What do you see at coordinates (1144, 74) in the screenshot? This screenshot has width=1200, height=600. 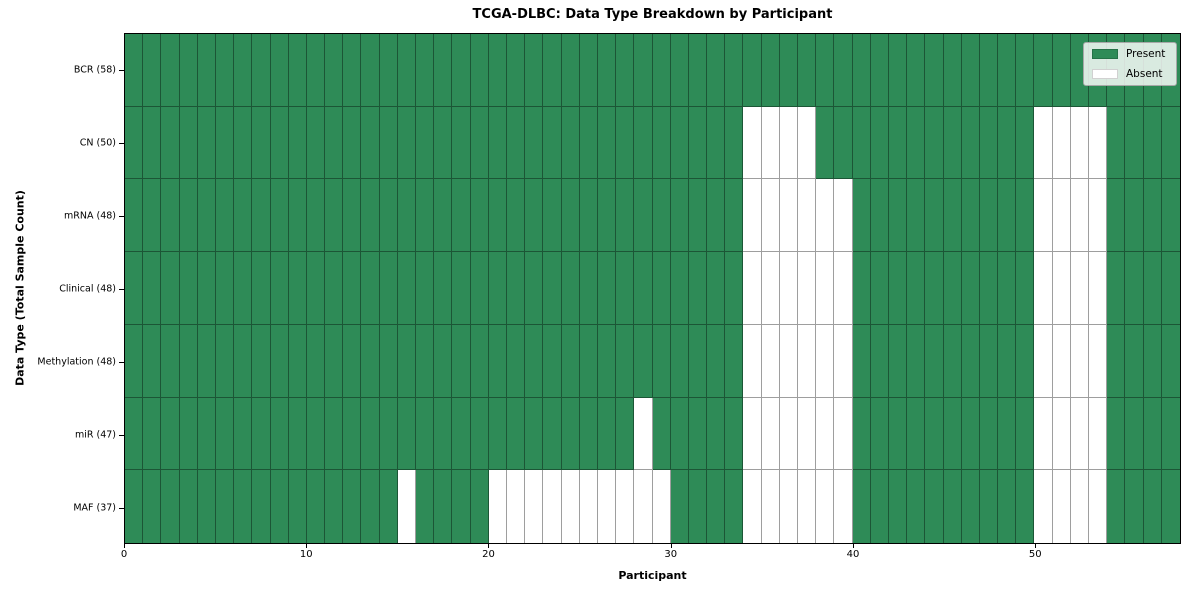 I see `legend-label-absent: Absent` at bounding box center [1144, 74].